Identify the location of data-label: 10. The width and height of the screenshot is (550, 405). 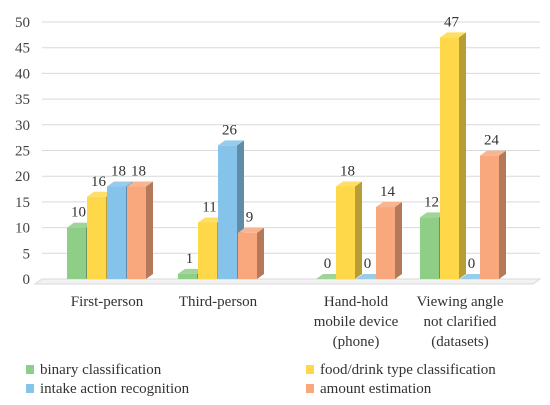
(78, 213).